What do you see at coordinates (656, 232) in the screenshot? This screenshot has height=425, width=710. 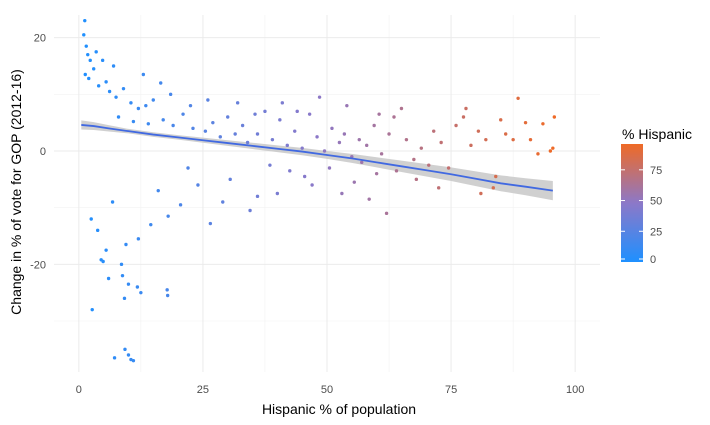 I see `legend-tick-label: 25` at bounding box center [656, 232].